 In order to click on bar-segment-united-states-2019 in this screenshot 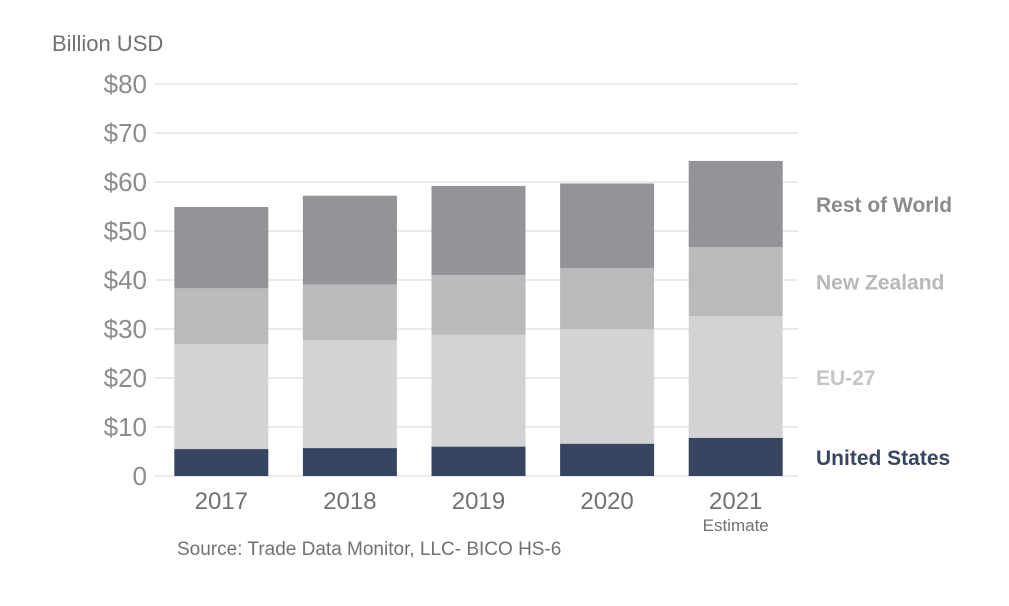, I will do `click(478, 461)`.